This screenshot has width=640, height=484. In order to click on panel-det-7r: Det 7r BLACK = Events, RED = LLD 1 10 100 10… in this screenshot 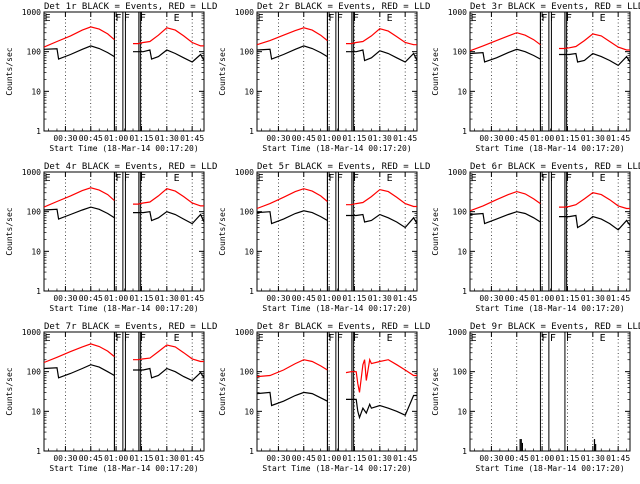, I will do `click(111, 397)`.